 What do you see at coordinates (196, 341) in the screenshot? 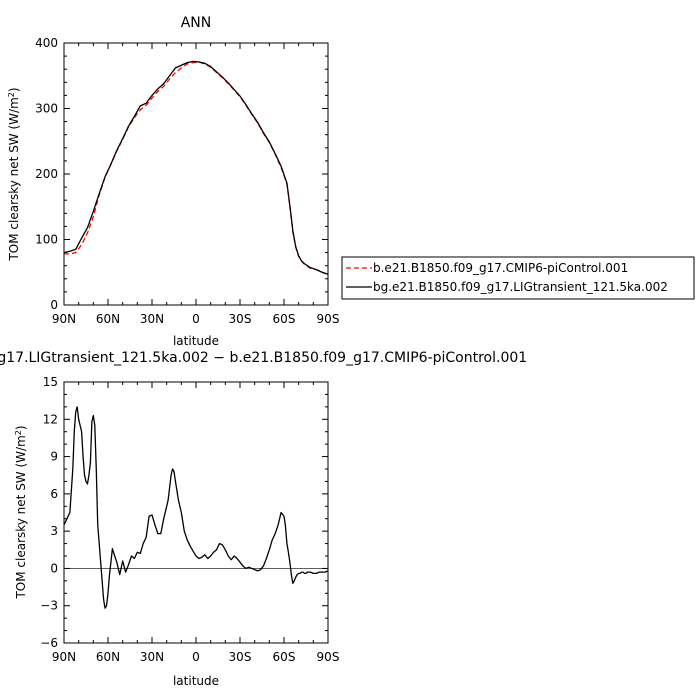
I see `top-x-axis-label: latitude` at bounding box center [196, 341].